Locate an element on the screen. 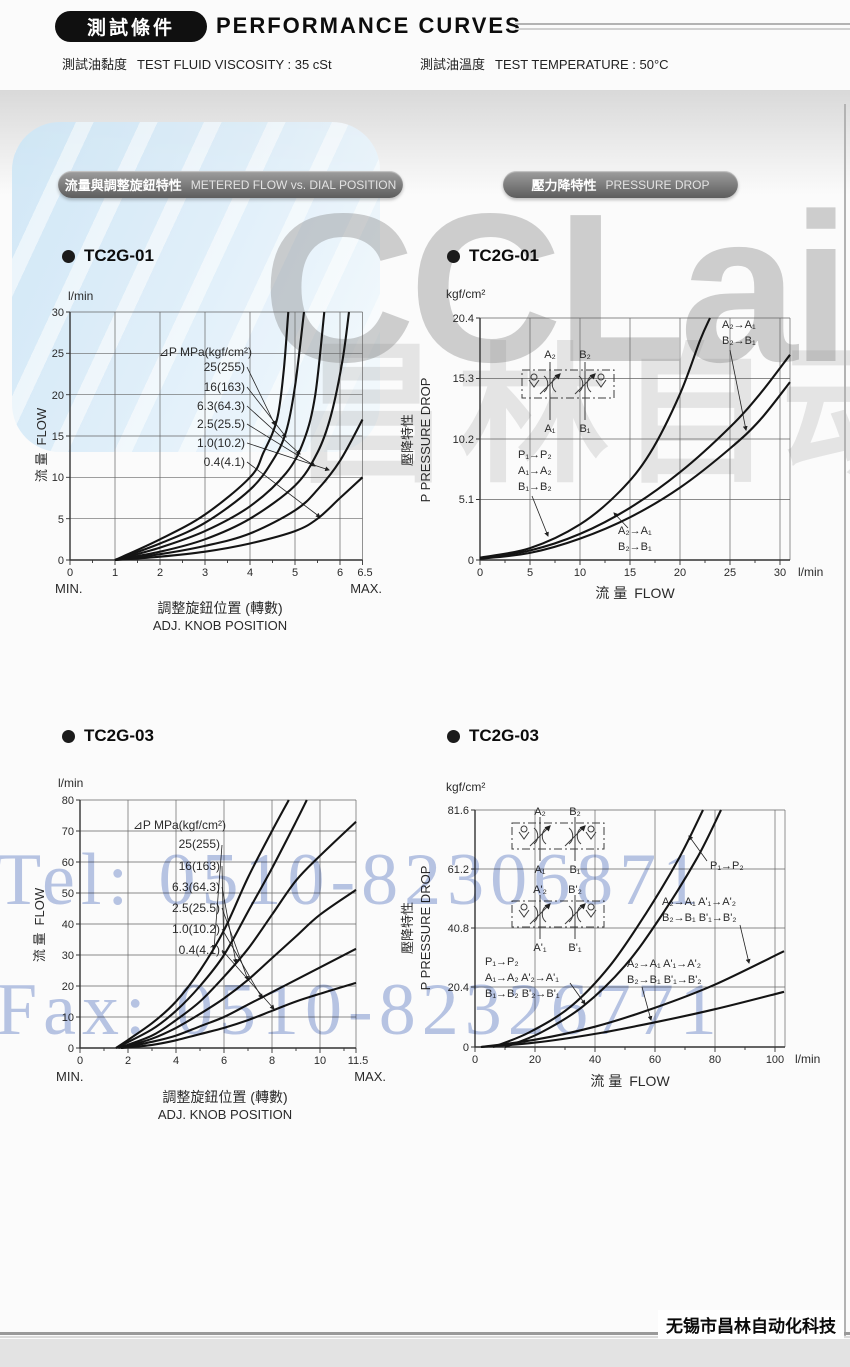  y-unit: l/min is located at coordinates (80, 296).